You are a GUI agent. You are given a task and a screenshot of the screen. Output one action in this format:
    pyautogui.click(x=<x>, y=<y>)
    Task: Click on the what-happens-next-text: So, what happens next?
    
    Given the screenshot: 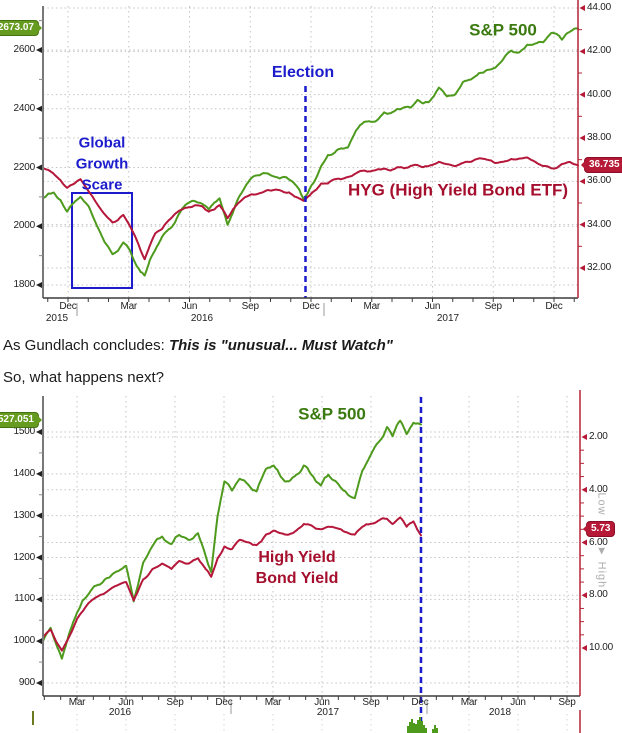 What is the action you would take?
    pyautogui.click(x=83, y=377)
    